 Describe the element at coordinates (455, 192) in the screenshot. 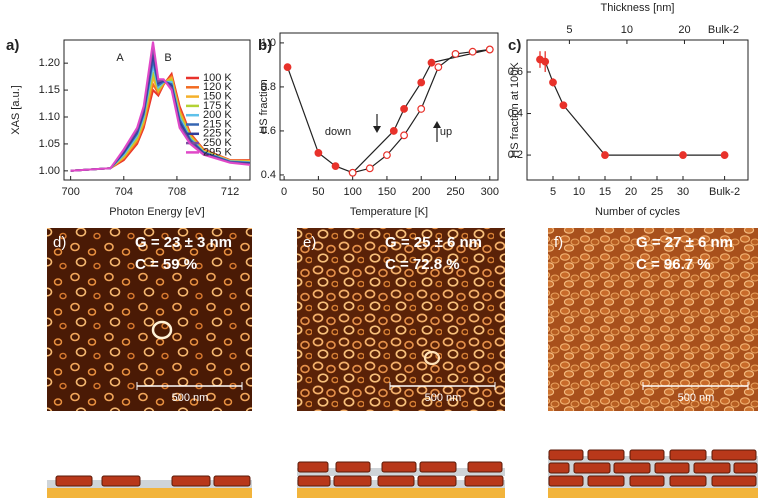

I see `x-tick-label: 250` at that location.